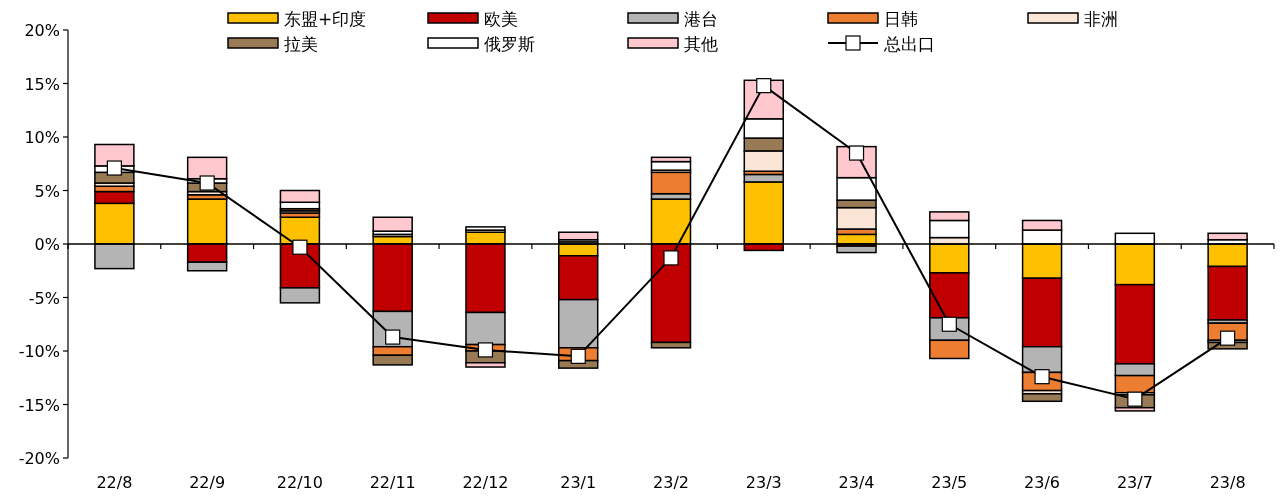 The image size is (1284, 498). What do you see at coordinates (701, 19) in the screenshot?
I see `legend-label: 港台` at bounding box center [701, 19].